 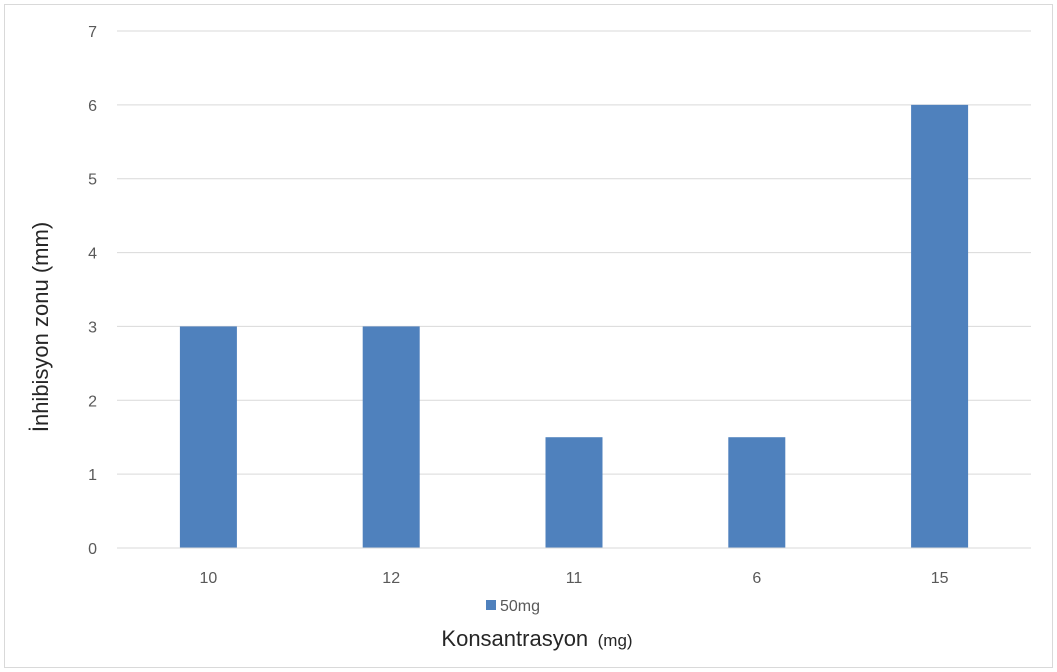 I want to click on legend: 50mg, so click(x=513, y=606).